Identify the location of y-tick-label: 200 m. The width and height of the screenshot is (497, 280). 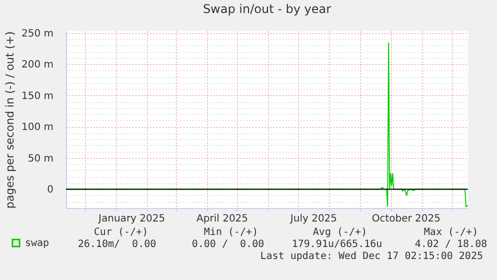
(37, 65).